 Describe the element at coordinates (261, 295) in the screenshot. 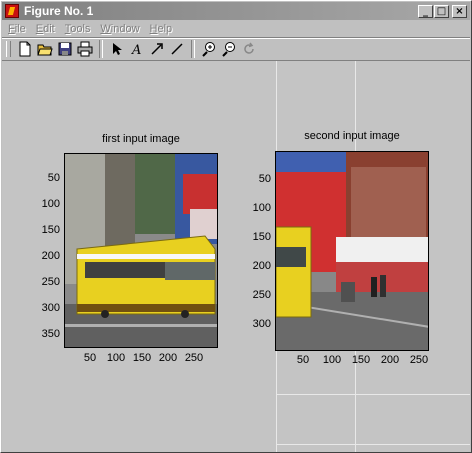

I see `axes-2-ytick: 250` at that location.